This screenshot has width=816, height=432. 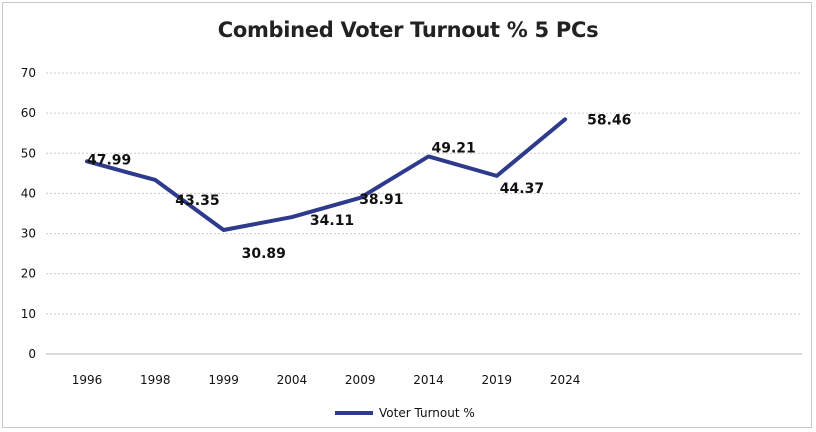 What do you see at coordinates (28, 113) in the screenshot?
I see `y-tick-label-60: 60` at bounding box center [28, 113].